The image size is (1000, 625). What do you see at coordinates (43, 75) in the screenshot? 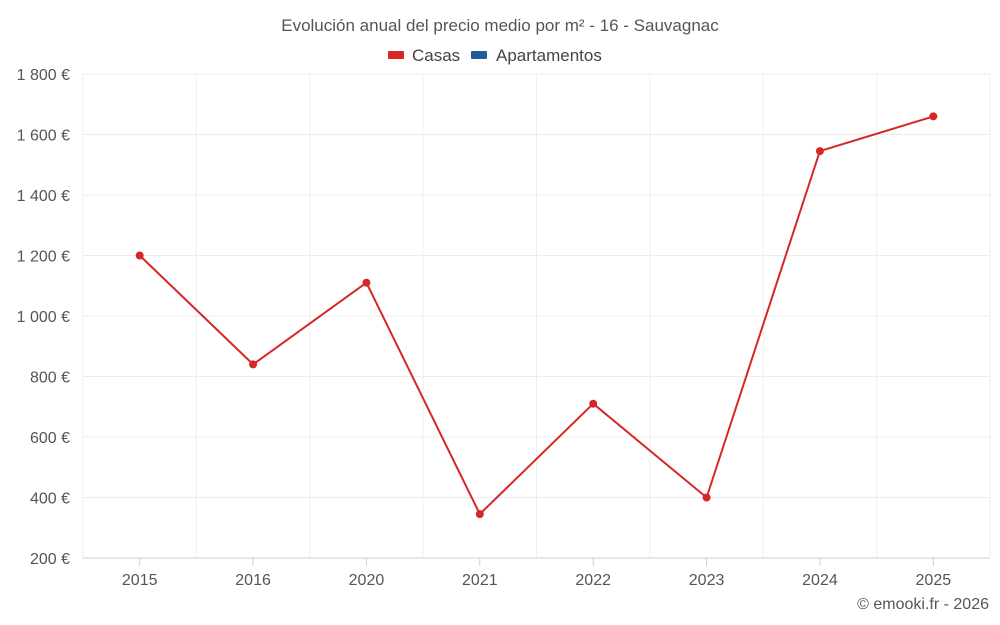
I see `y-tick-label: 1 800 €` at bounding box center [43, 75].